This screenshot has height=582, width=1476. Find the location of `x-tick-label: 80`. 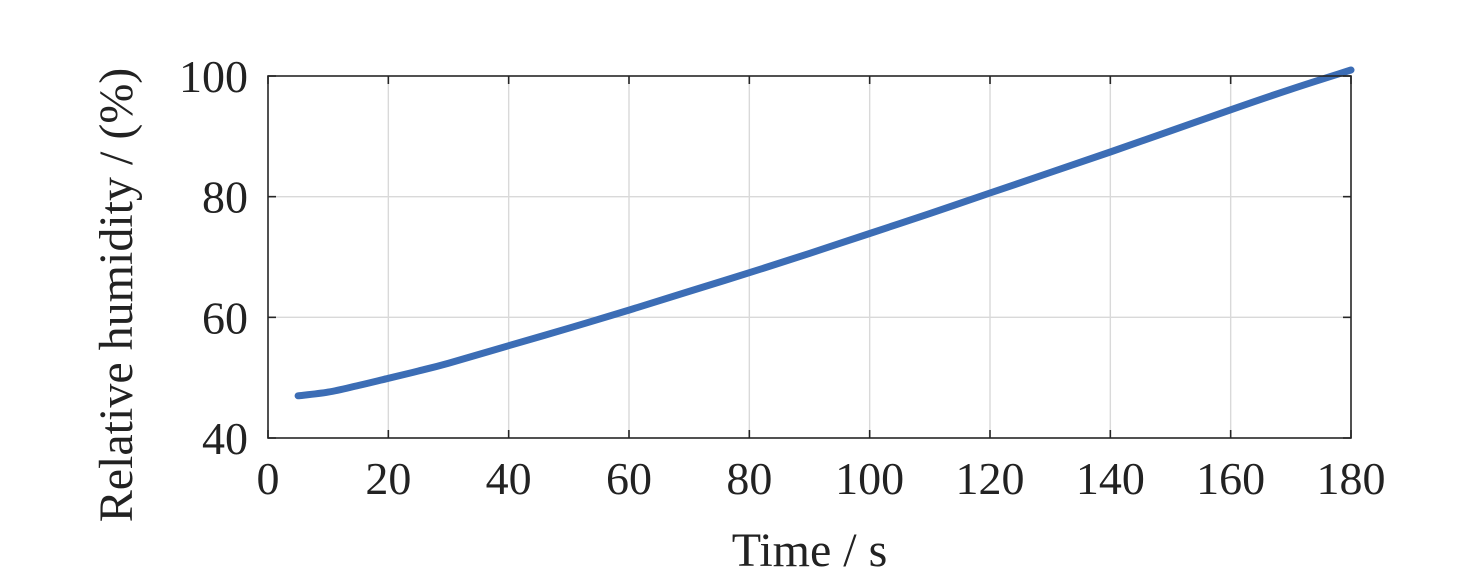

x-tick-label: 80 is located at coordinates (749, 478).